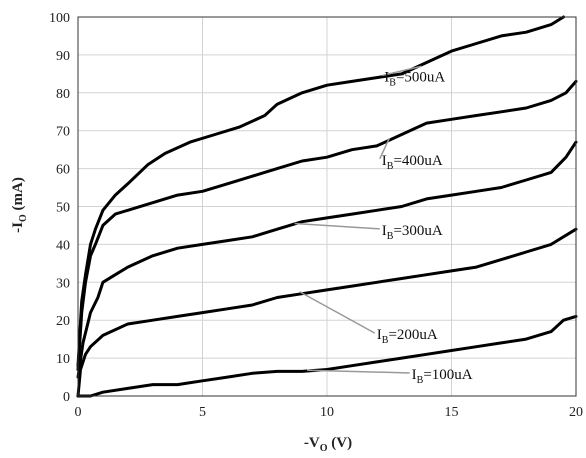  Describe the element at coordinates (78, 412) in the screenshot. I see `x-tick-label: 0` at that location.